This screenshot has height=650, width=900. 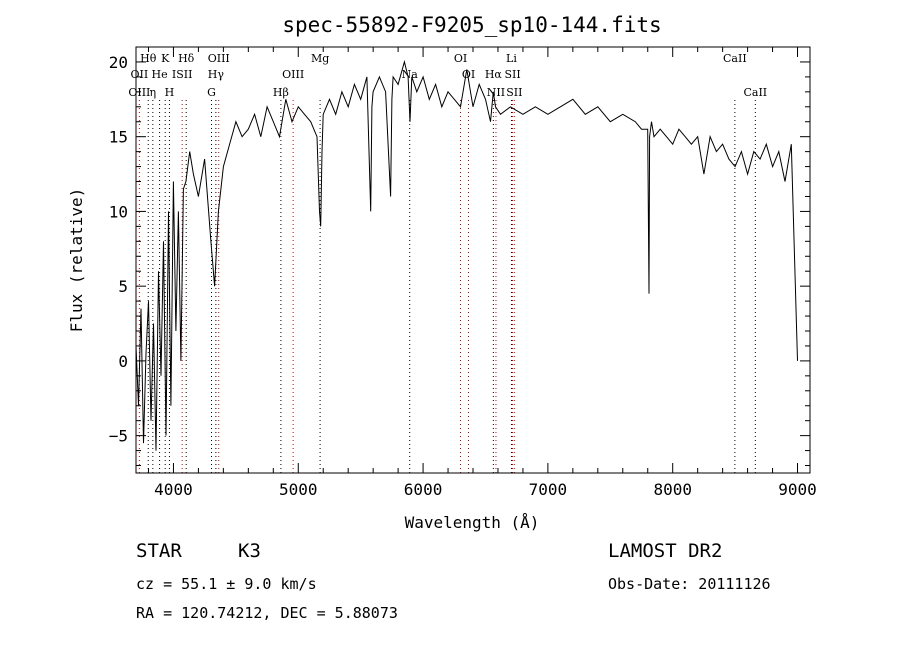 What do you see at coordinates (211, 92) in the screenshot?
I see `spectral-line-label: G` at bounding box center [211, 92].